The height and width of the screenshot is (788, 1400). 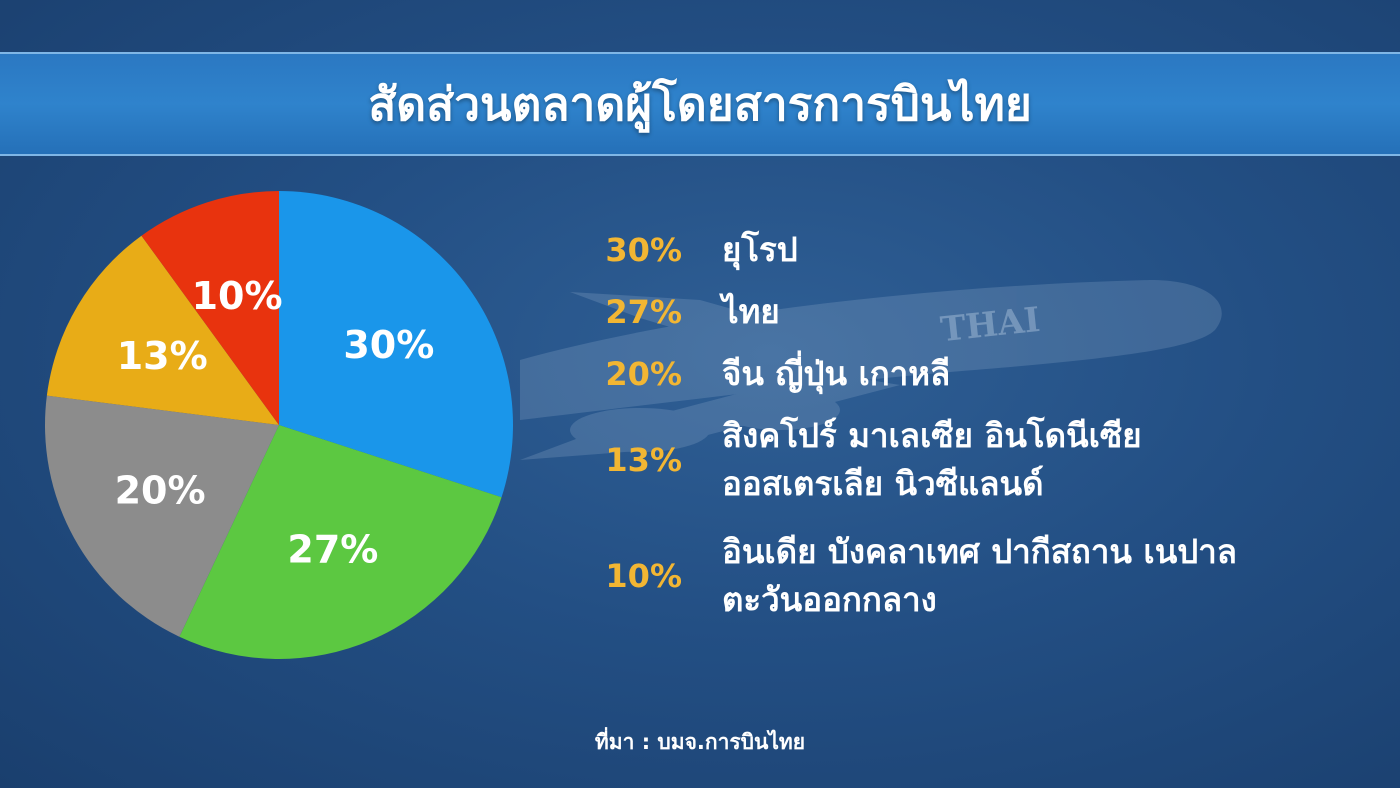 I want to click on pie-slice-label-1: 30%, so click(x=388, y=345).